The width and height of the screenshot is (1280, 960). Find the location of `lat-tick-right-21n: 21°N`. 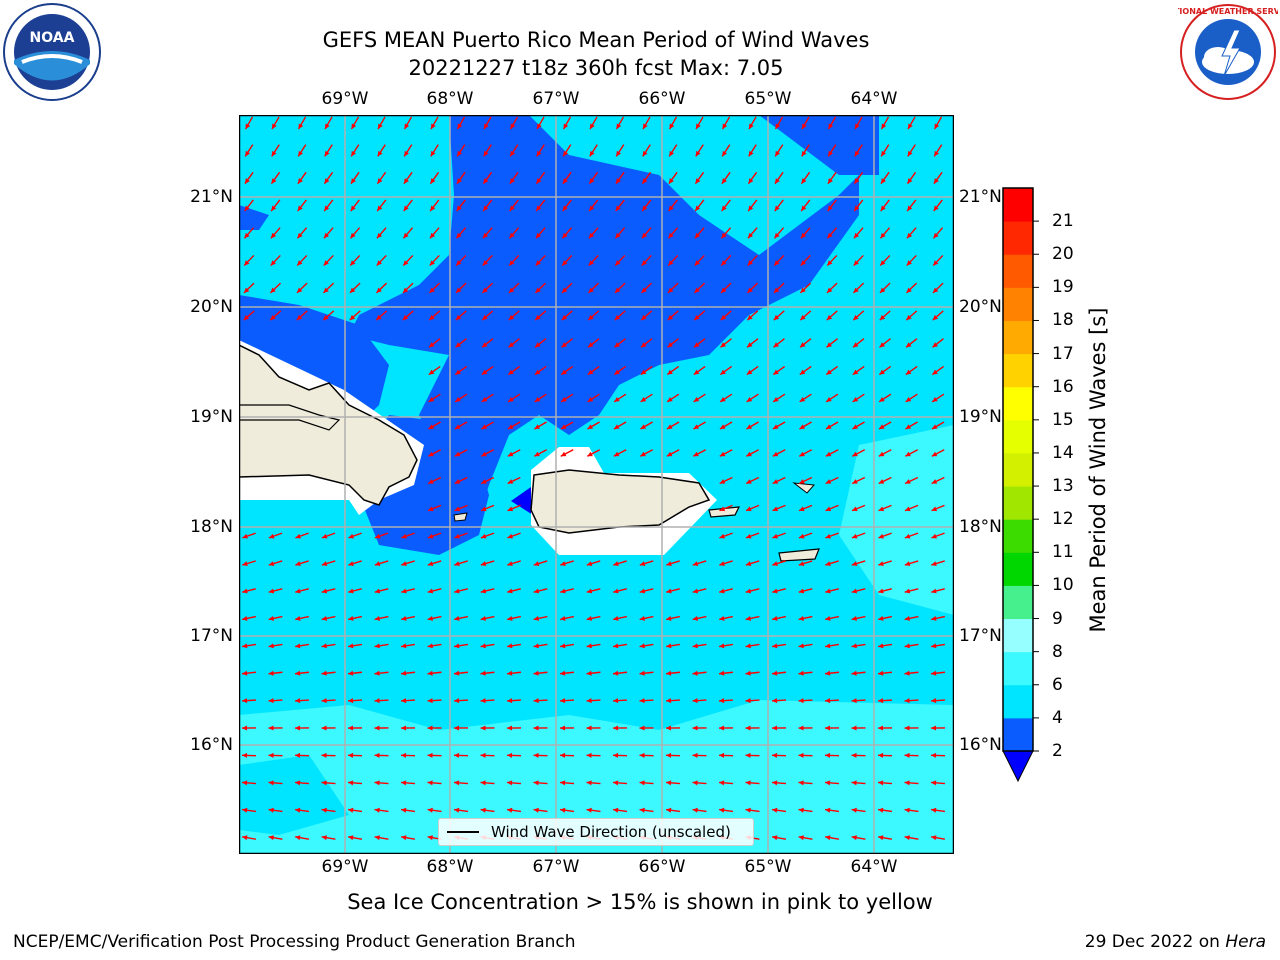

lat-tick-right-21n: 21°N is located at coordinates (980, 197).